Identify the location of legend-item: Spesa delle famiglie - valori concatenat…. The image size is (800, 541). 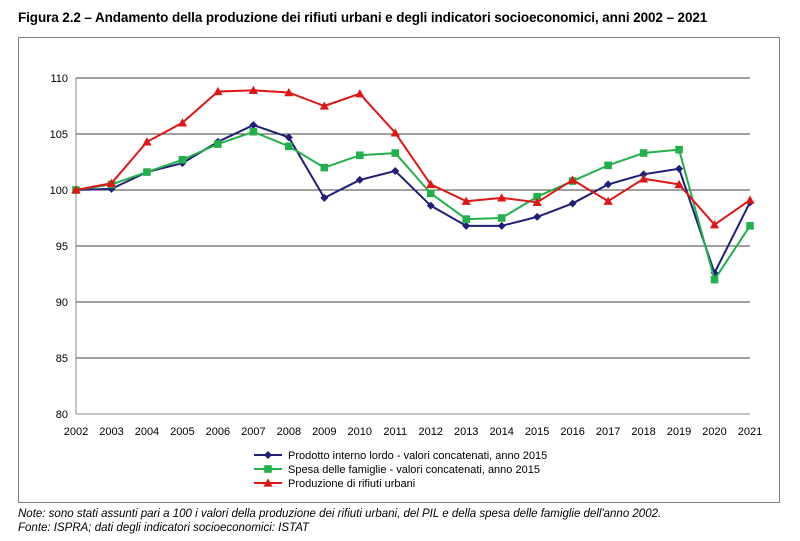
(397, 470).